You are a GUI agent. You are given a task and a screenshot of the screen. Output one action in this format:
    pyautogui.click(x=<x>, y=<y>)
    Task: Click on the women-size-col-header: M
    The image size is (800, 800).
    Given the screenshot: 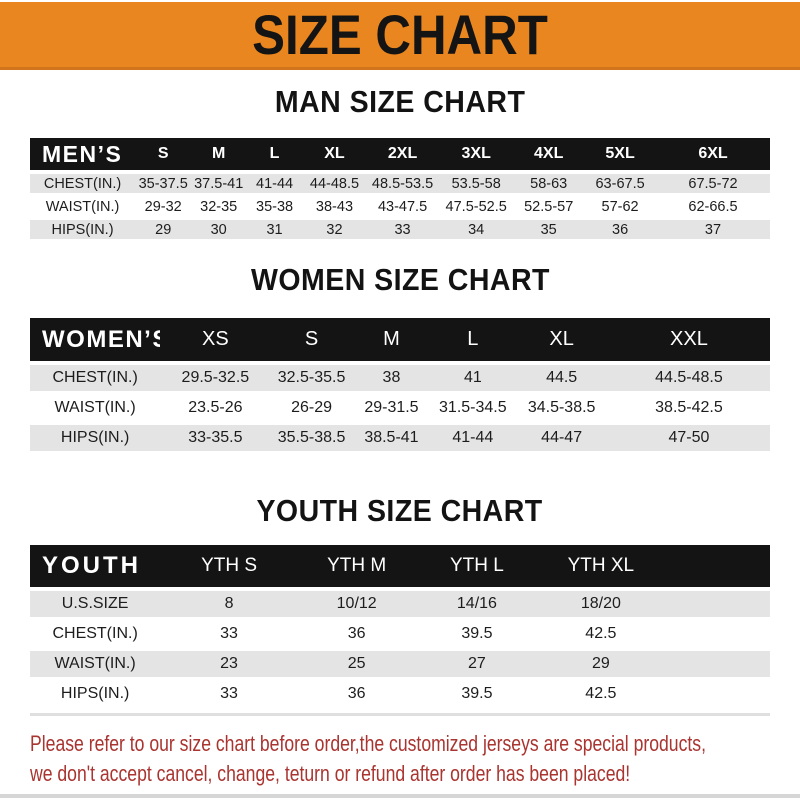 What is the action you would take?
    pyautogui.click(x=391, y=339)
    